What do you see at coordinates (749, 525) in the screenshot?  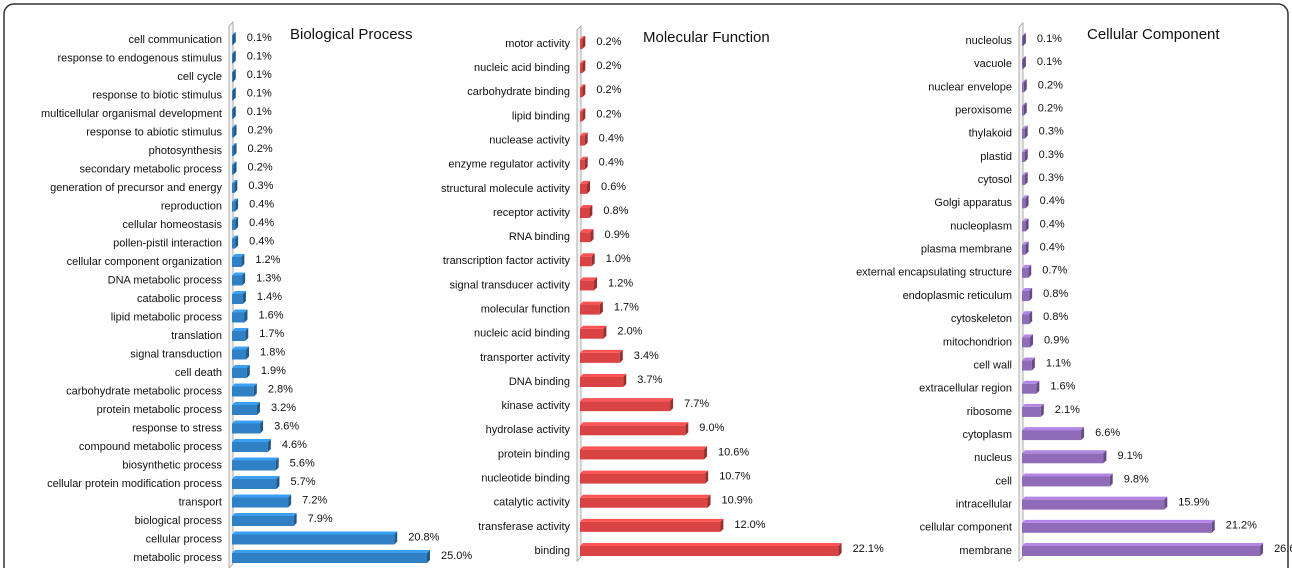 I see `value-label: 12.0%` at bounding box center [749, 525].